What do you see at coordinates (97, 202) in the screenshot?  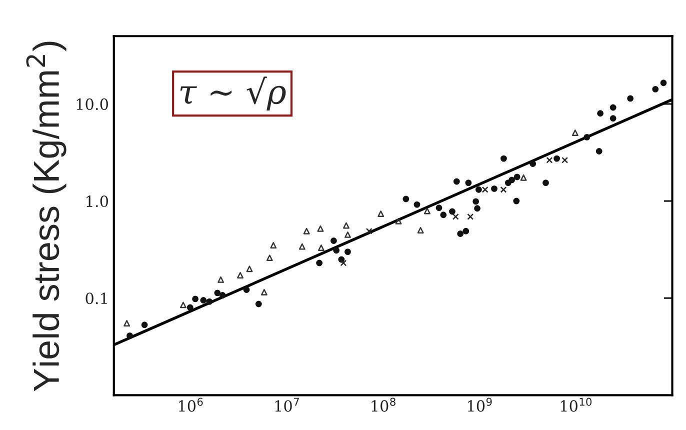 I see `y-tick-label: 1.0` at bounding box center [97, 202].